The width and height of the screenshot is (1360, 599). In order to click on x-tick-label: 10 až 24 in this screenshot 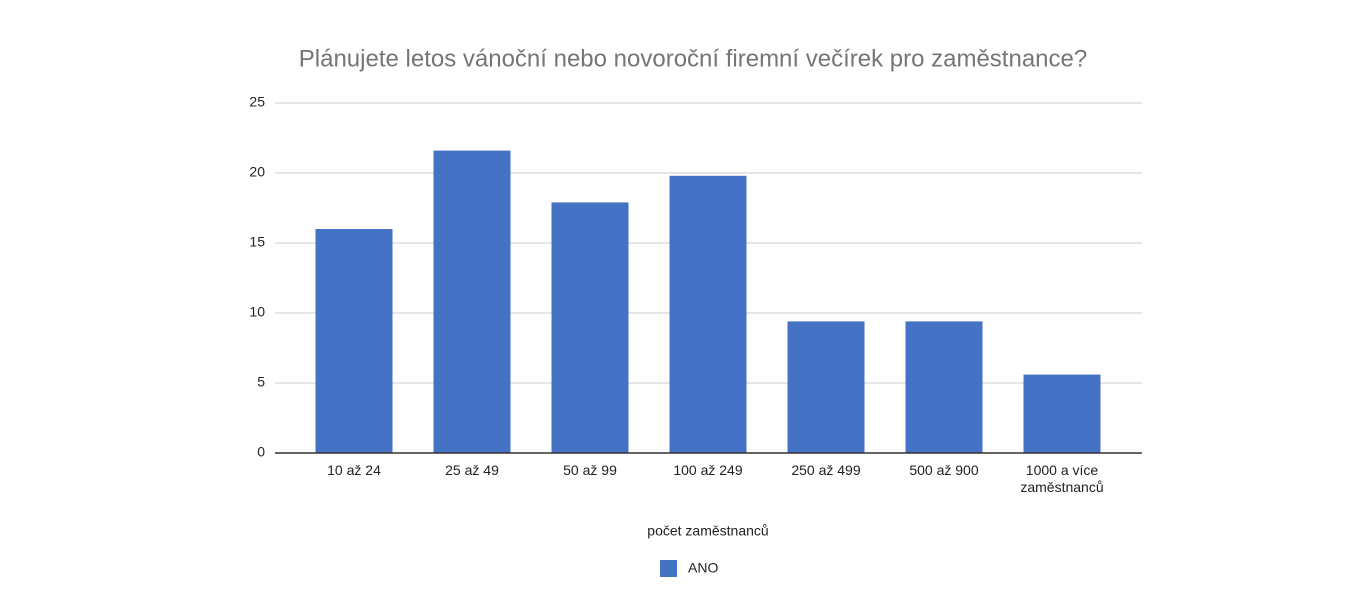, I will do `click(354, 470)`.